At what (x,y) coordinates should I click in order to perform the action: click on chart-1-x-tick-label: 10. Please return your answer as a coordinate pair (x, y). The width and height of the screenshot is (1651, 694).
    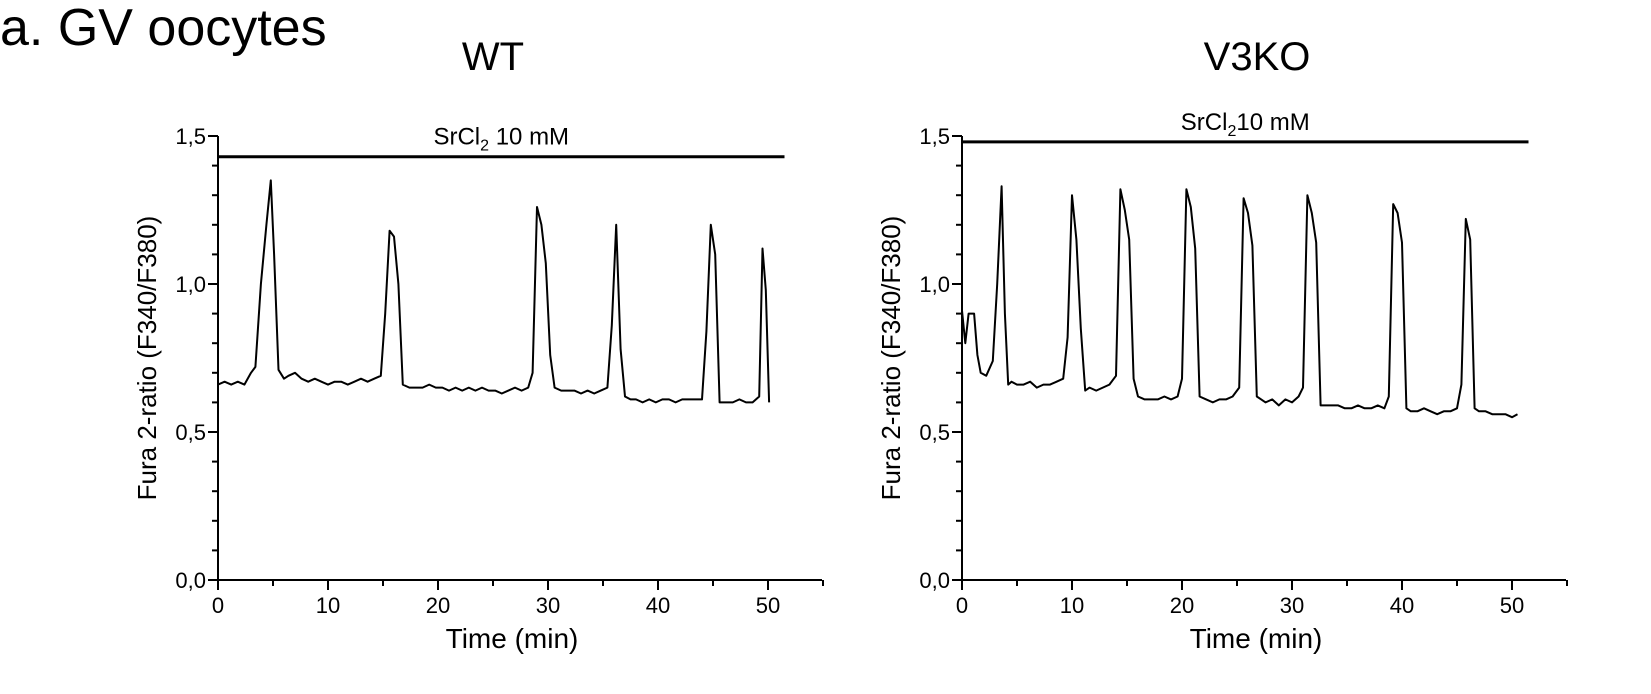
    Looking at the image, I should click on (328, 605).